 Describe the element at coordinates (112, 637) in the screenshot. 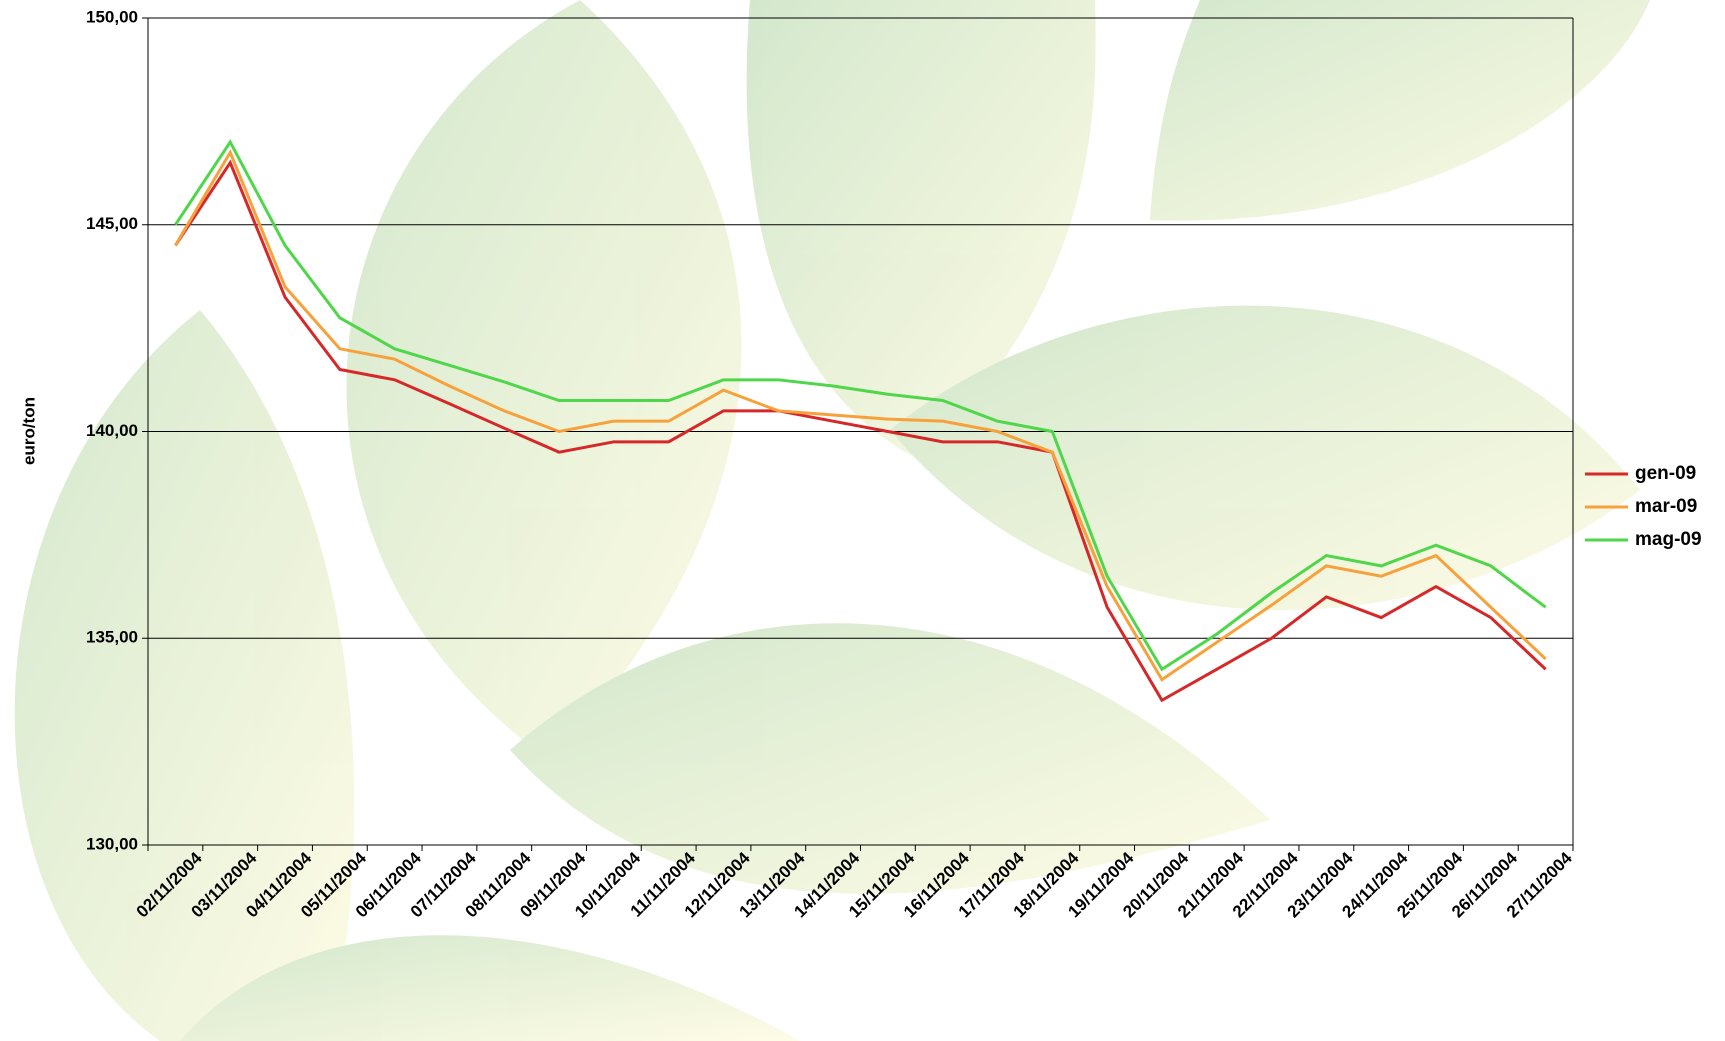

I see `y-tick-label: 135,00` at that location.